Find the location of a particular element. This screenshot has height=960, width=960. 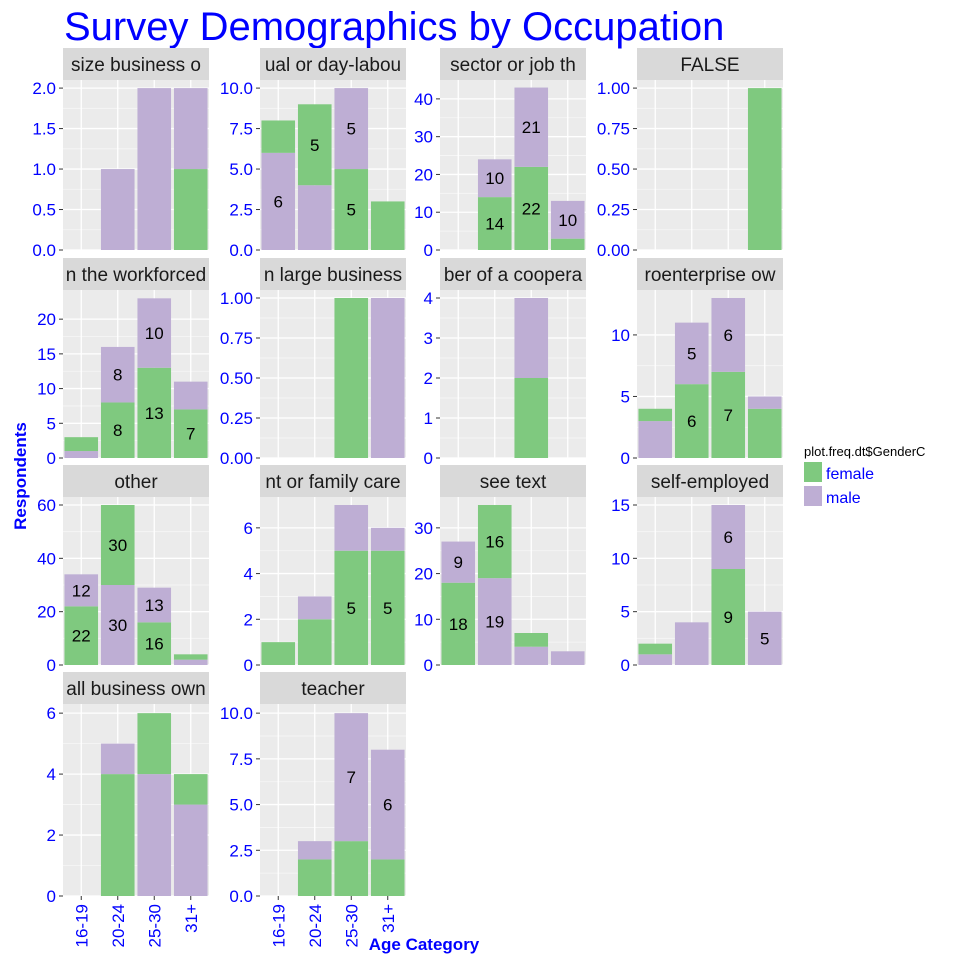

y-tick-label: 2 is located at coordinates (428, 378).